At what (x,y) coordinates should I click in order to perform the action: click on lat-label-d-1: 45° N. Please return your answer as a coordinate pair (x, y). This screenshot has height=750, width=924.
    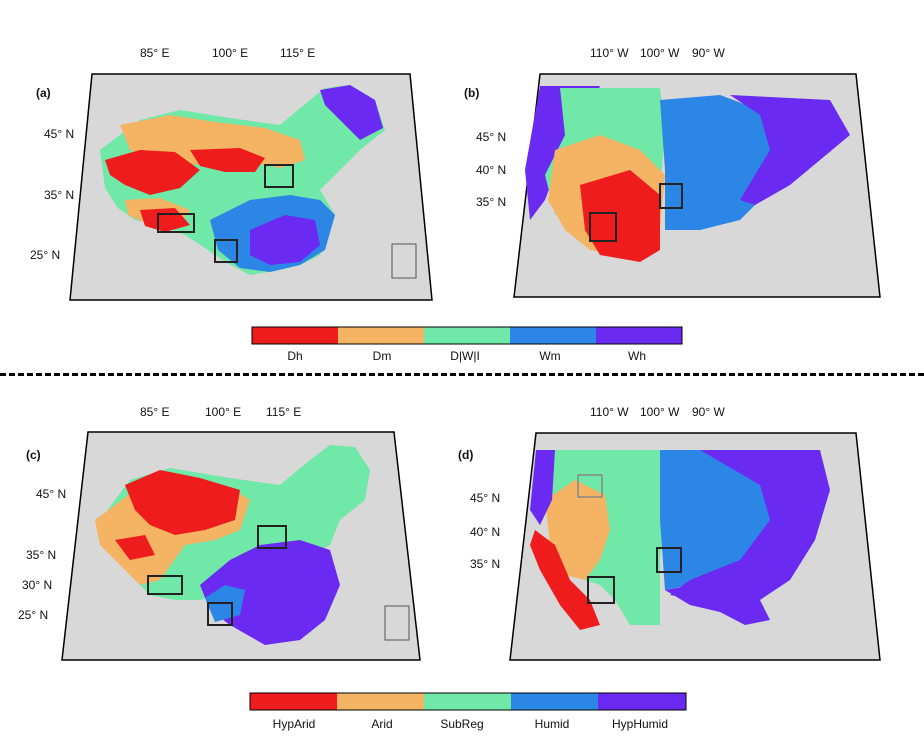
    Looking at the image, I should click on (485, 498).